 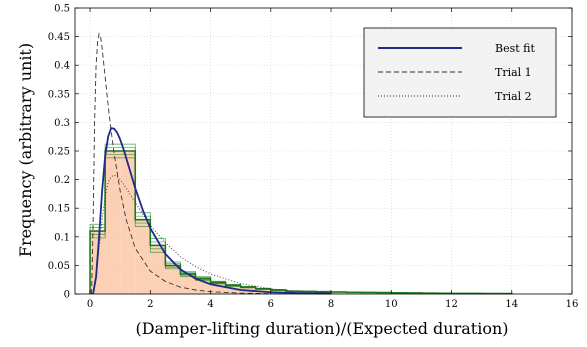 I want to click on x-tick-label: 8, so click(x=331, y=304).